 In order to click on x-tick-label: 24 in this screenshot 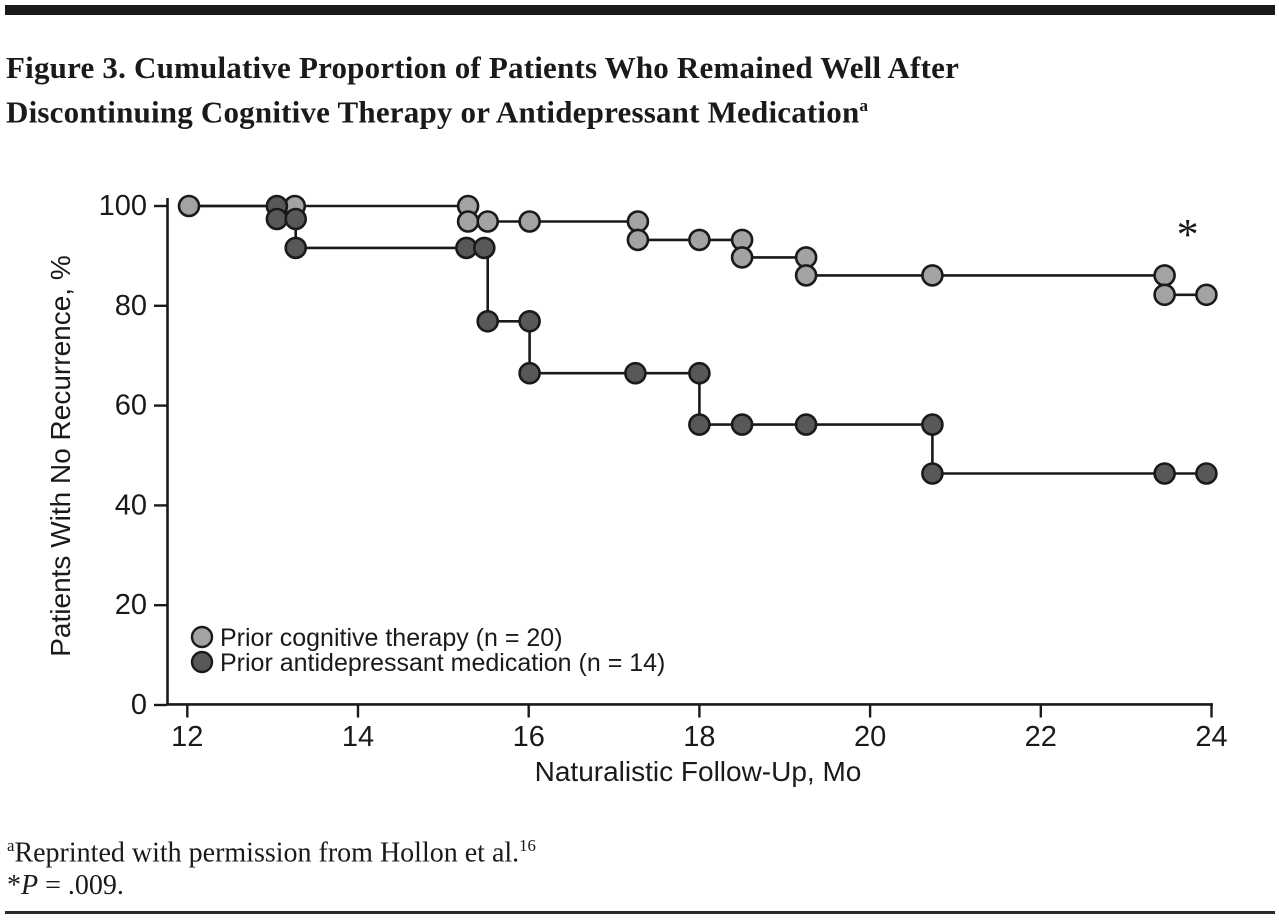, I will do `click(1211, 737)`.